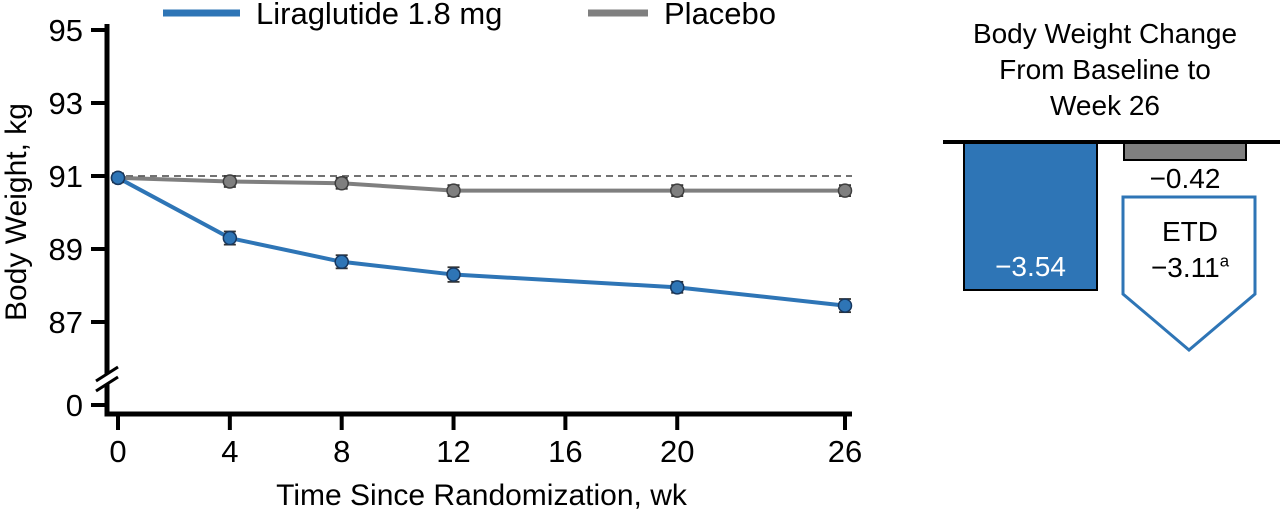 The image size is (1280, 518). I want to click on svg-text: 26, so click(845, 451).